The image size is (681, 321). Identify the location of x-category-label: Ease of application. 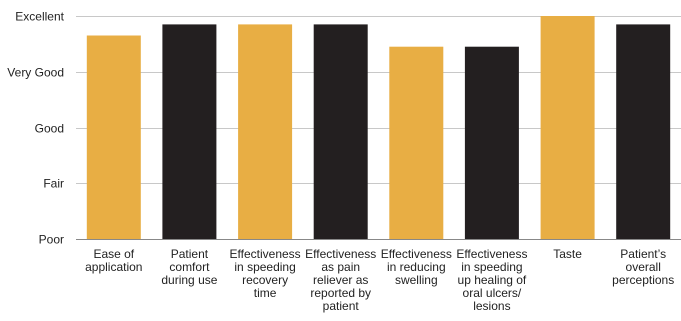
(113, 260).